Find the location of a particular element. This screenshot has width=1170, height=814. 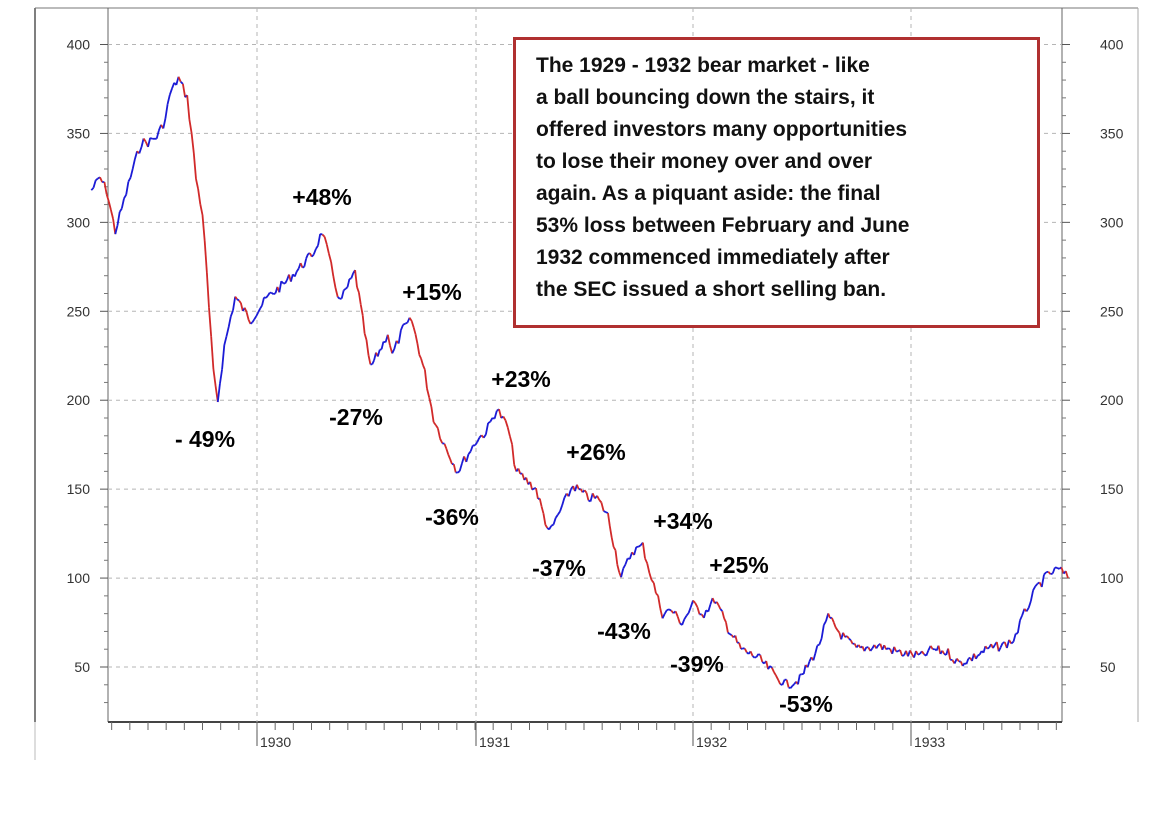

x-tick-label: 1933 is located at coordinates (929, 742).